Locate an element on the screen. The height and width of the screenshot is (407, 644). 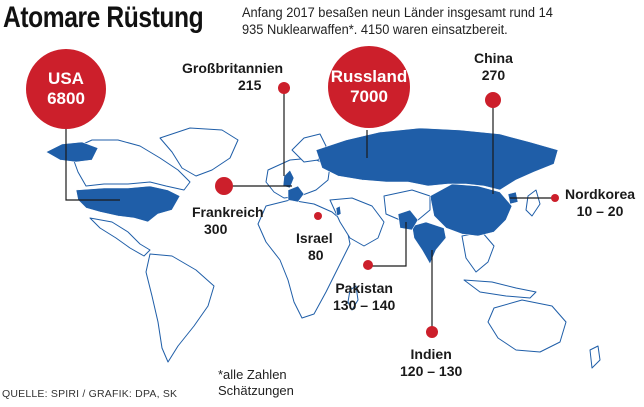
grossbritannien-label: Großbritannien 215 is located at coordinates (232, 77).